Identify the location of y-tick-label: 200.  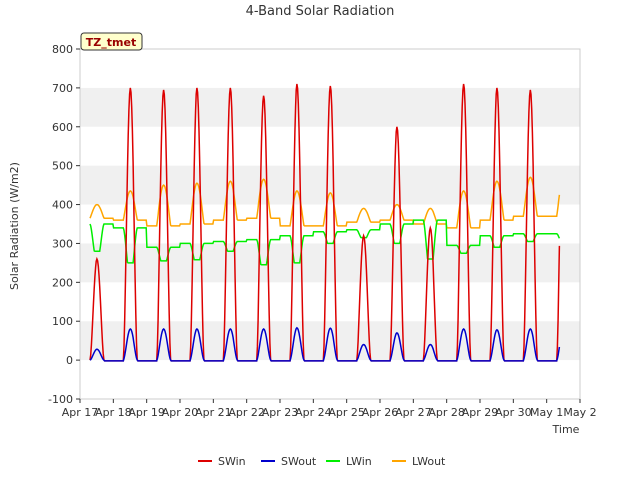
(62, 282).